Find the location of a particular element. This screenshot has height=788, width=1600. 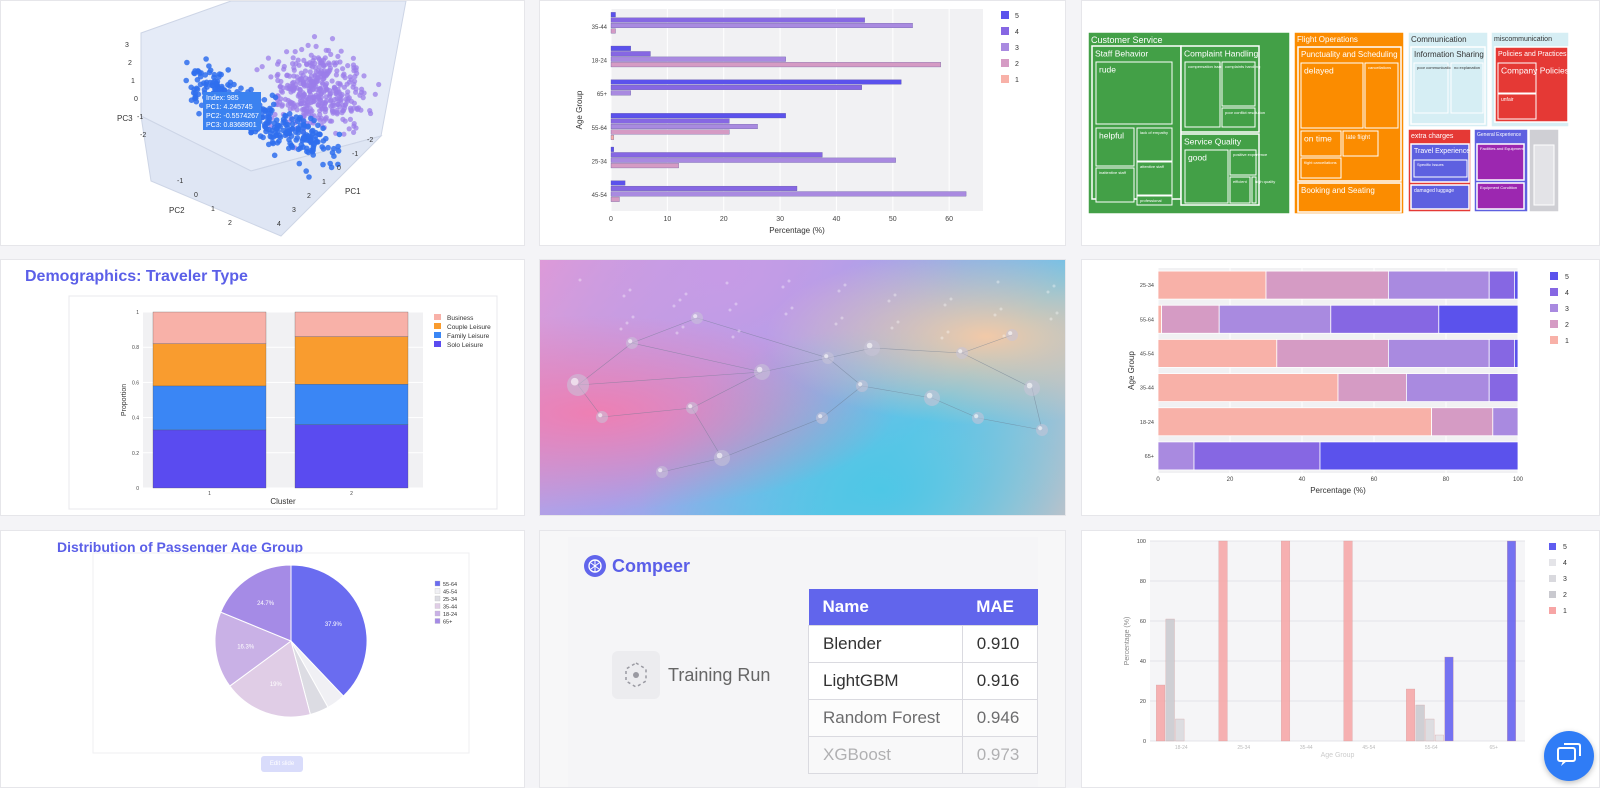

vbar-x-label: Age Group is located at coordinates (1338, 755).